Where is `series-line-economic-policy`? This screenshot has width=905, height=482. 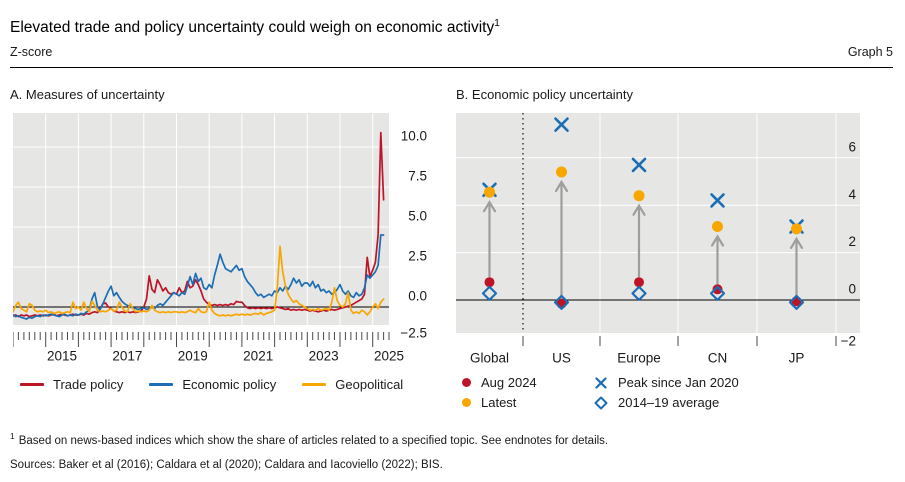
series-line-economic-policy is located at coordinates (199, 277).